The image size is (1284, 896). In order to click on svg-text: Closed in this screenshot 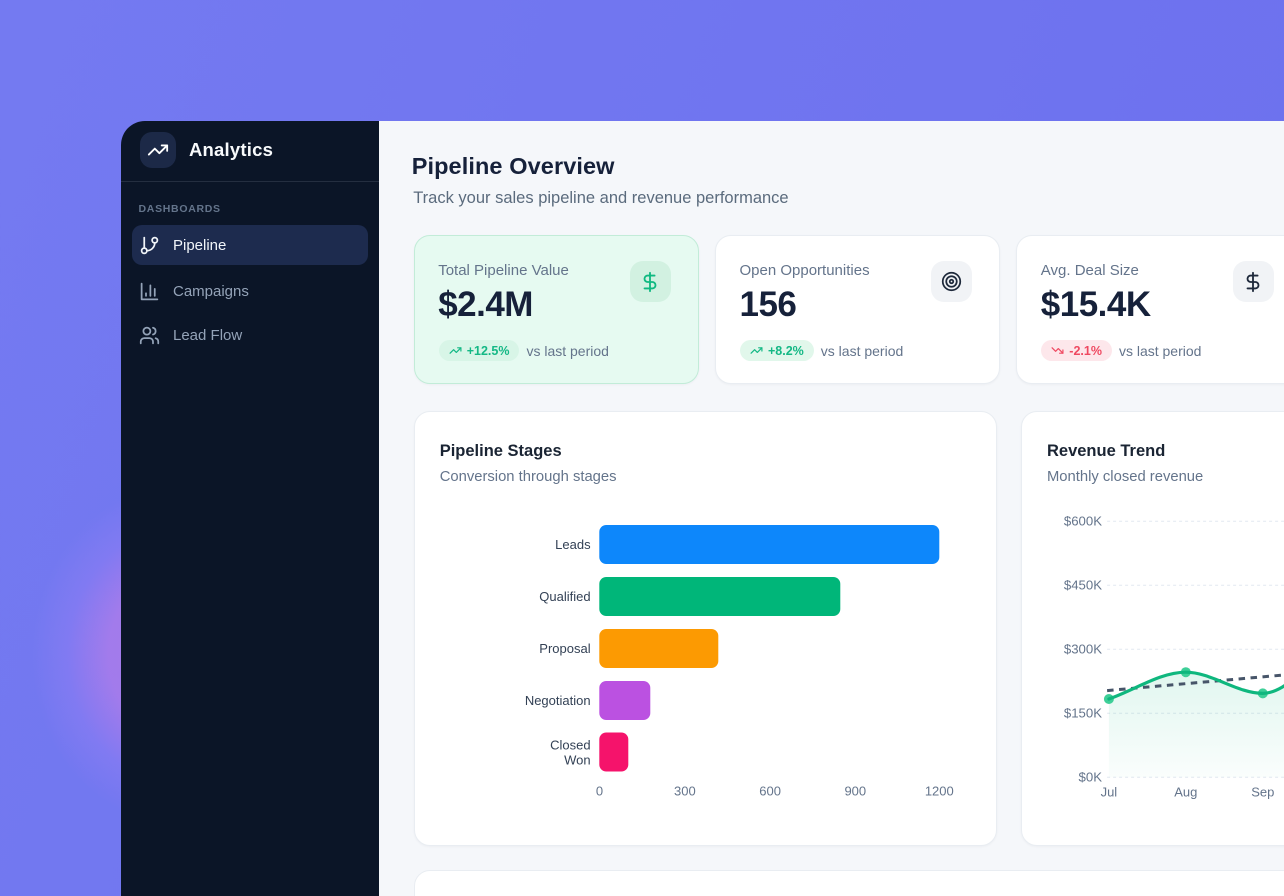, I will do `click(570, 745)`.